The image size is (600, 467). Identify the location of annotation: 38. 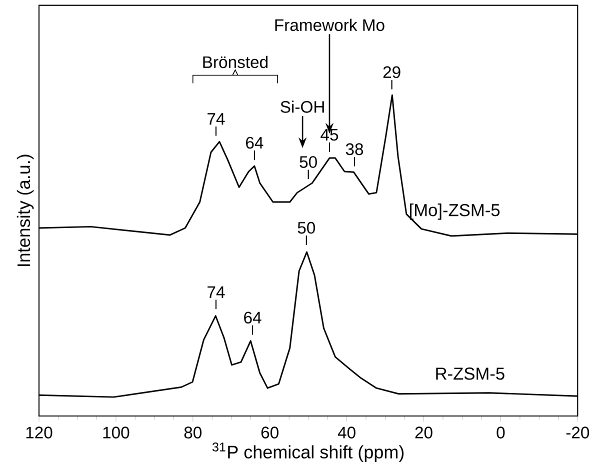
(355, 149).